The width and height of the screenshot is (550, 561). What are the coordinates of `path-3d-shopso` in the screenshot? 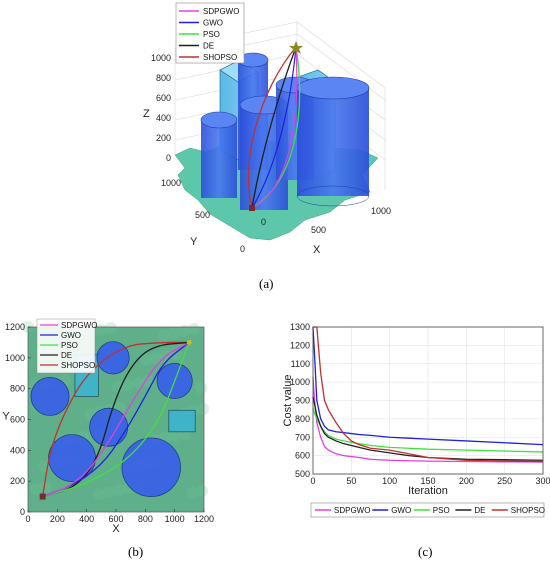 It's located at (272, 127).